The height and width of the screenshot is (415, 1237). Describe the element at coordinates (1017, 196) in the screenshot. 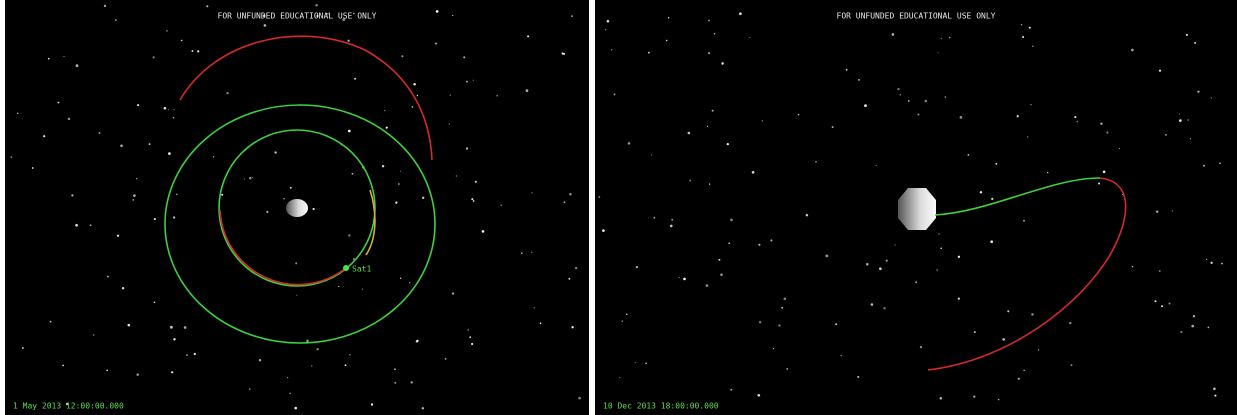

I see `trajectory-green` at that location.